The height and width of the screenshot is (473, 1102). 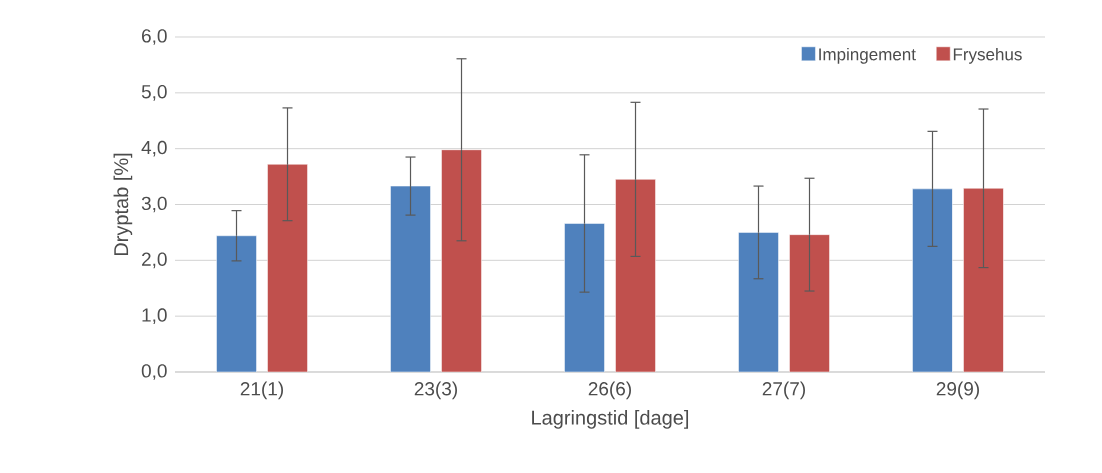 What do you see at coordinates (783, 390) in the screenshot?
I see `x-tick-label: 27(7)` at bounding box center [783, 390].